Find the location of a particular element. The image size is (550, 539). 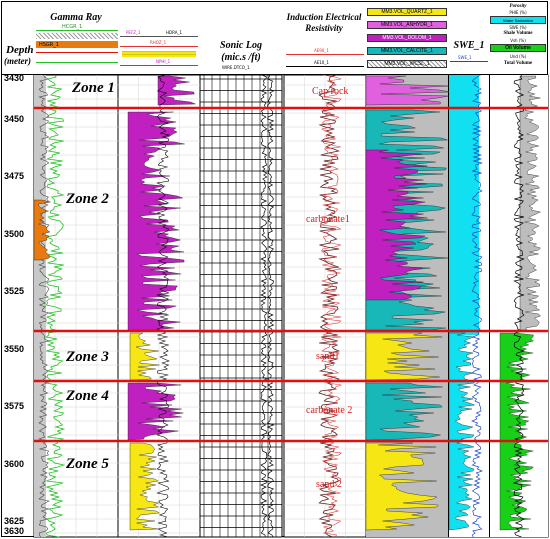

swe-title: SWE_1 is located at coordinates (469, 45).